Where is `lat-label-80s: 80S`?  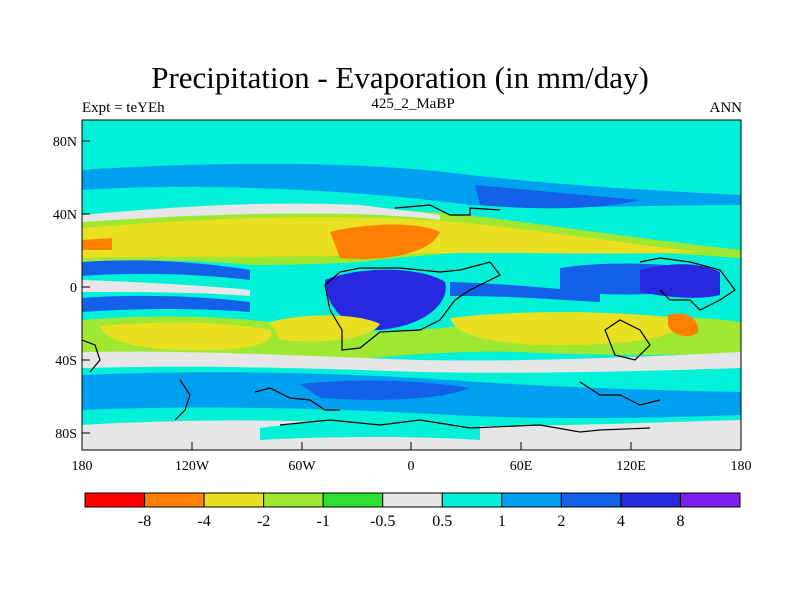
lat-label-80s: 80S is located at coordinates (66, 434).